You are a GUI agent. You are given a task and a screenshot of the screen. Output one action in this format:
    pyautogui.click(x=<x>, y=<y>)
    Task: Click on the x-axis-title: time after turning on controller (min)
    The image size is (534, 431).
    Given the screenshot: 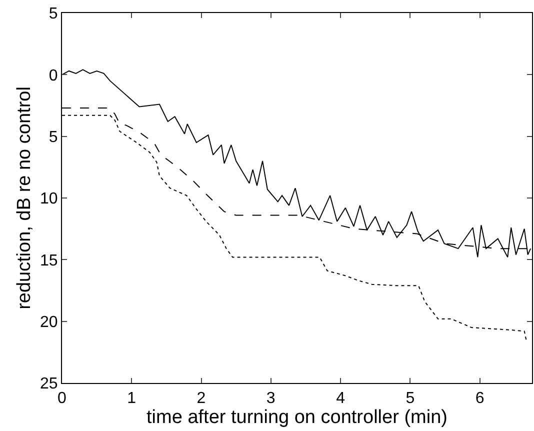 What is the action you would take?
    pyautogui.click(x=297, y=417)
    